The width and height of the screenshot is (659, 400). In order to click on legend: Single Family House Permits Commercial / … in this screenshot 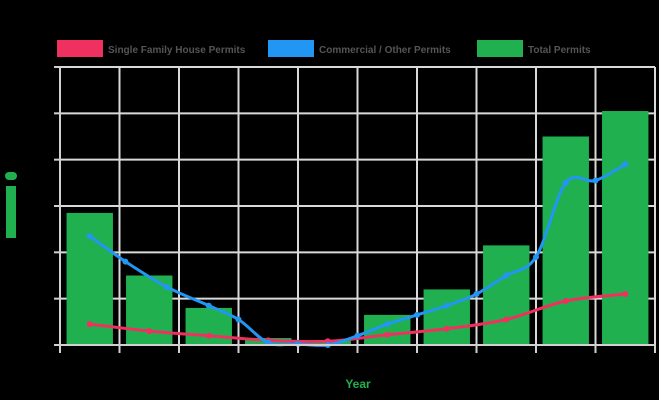, I will do `click(324, 48)`.